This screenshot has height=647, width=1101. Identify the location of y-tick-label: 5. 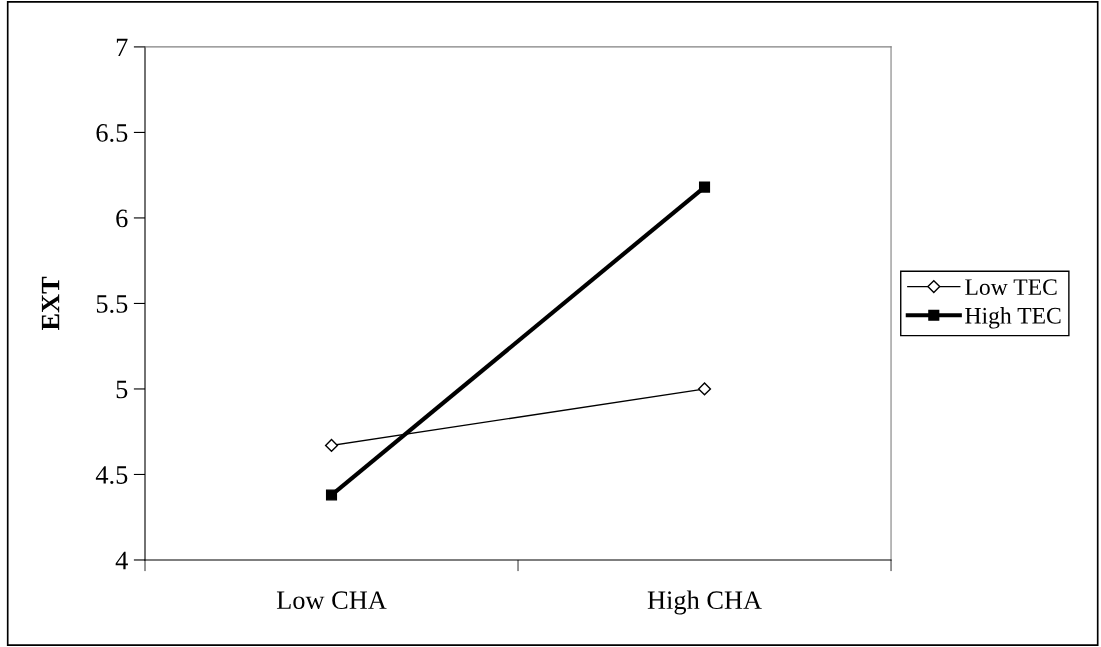
(122, 389).